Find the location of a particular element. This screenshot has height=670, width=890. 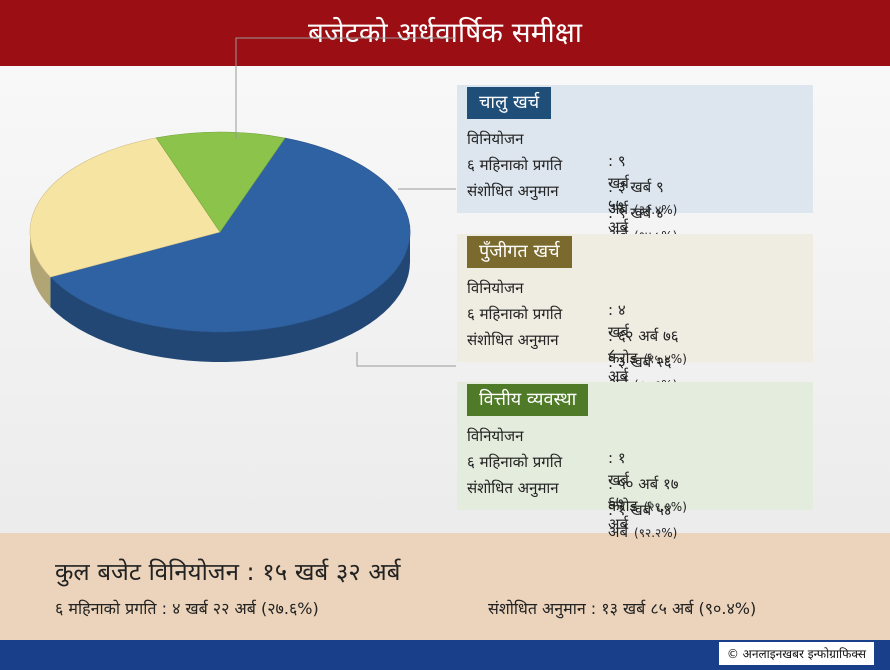

row-value: : ९ खर्ब ५७ अर्ब is located at coordinates (618, 194).